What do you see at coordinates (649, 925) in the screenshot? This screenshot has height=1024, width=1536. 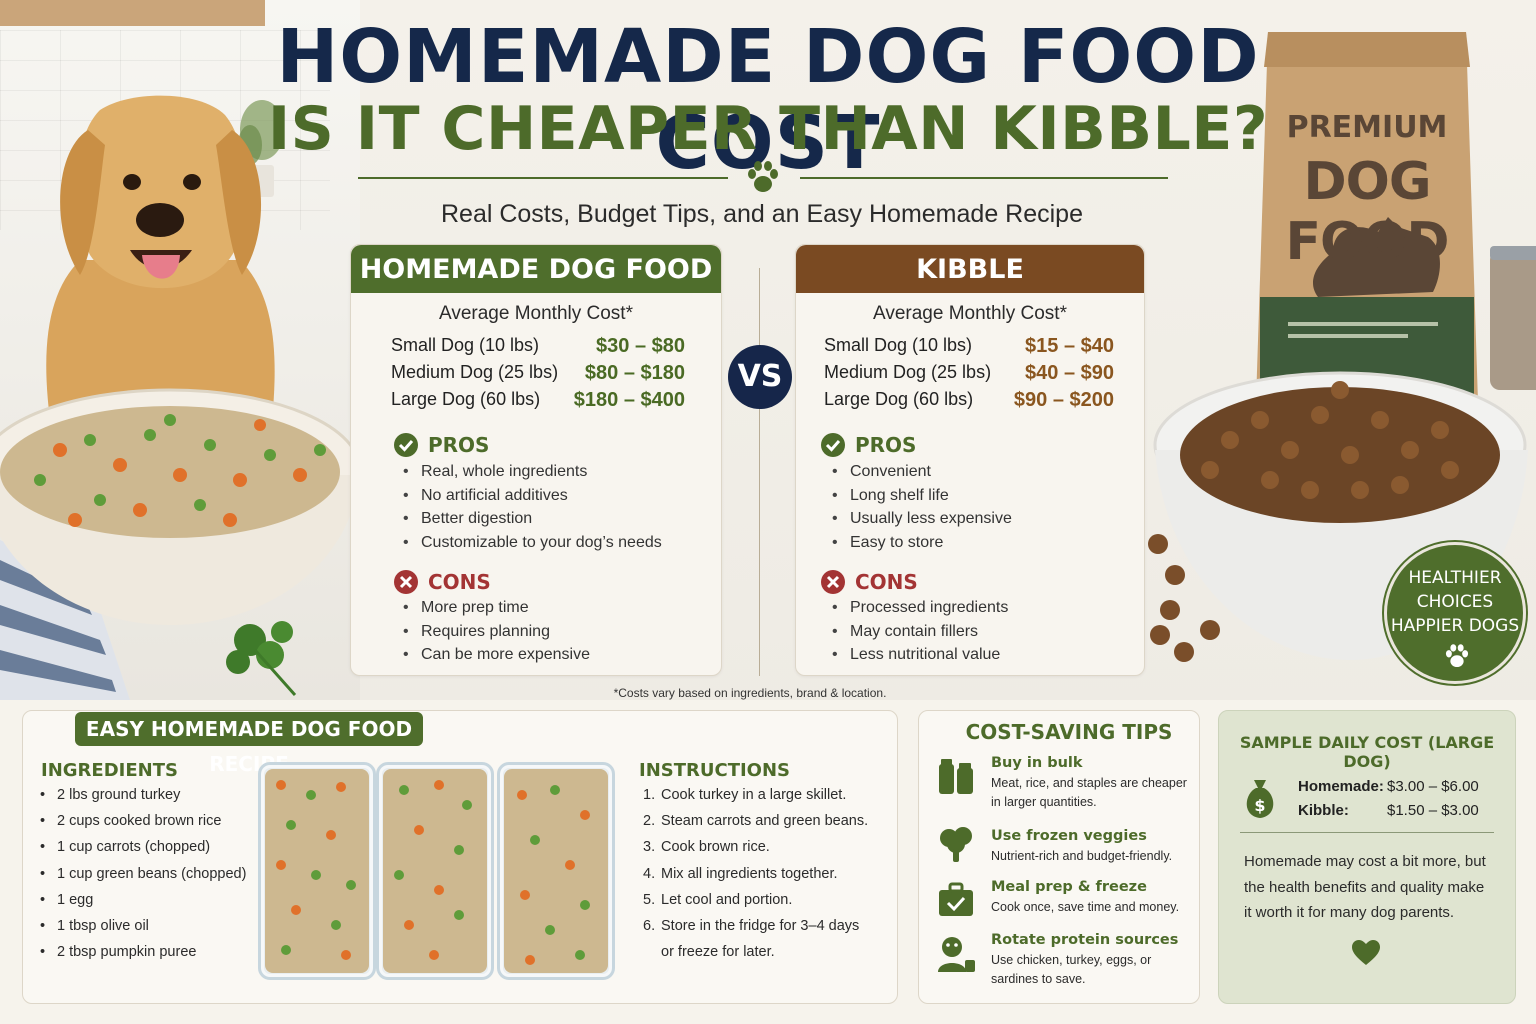 I see `step-number: 6.` at bounding box center [649, 925].